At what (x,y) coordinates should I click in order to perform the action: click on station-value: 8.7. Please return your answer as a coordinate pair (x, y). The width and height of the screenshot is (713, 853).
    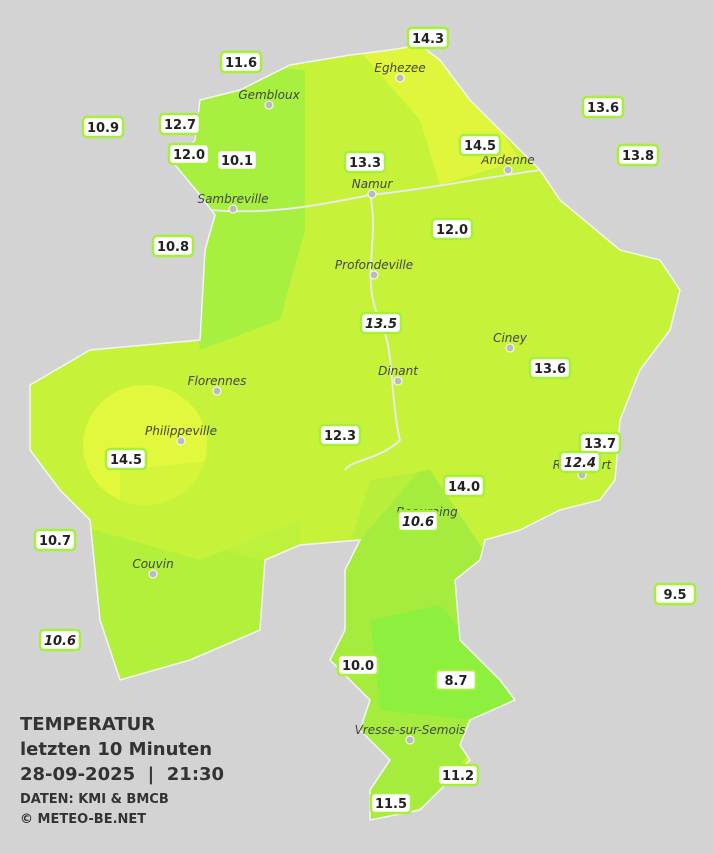
    Looking at the image, I should click on (455, 681).